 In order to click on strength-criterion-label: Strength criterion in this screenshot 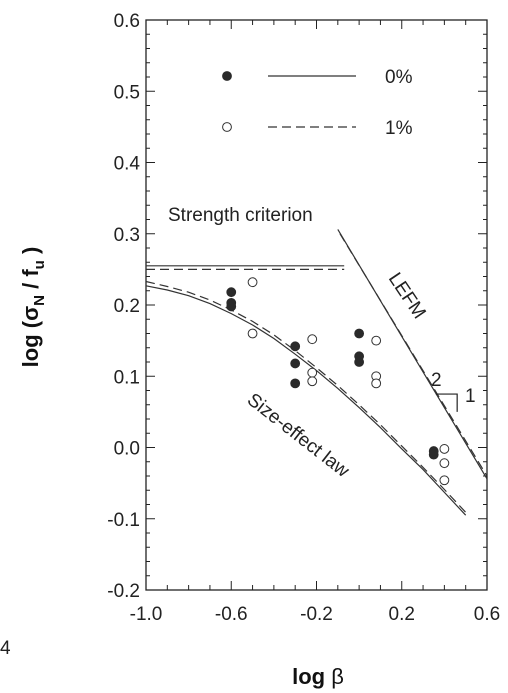, I will do `click(240, 215)`.